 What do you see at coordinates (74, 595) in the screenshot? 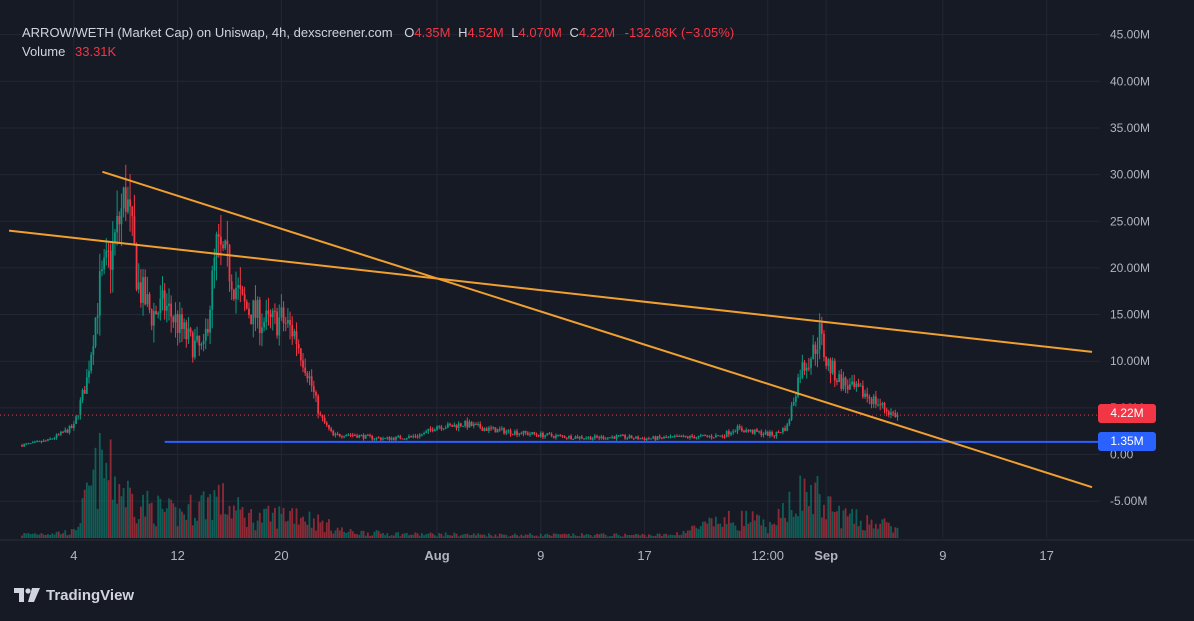
I see `tradingview-logo: TradingView` at bounding box center [74, 595].